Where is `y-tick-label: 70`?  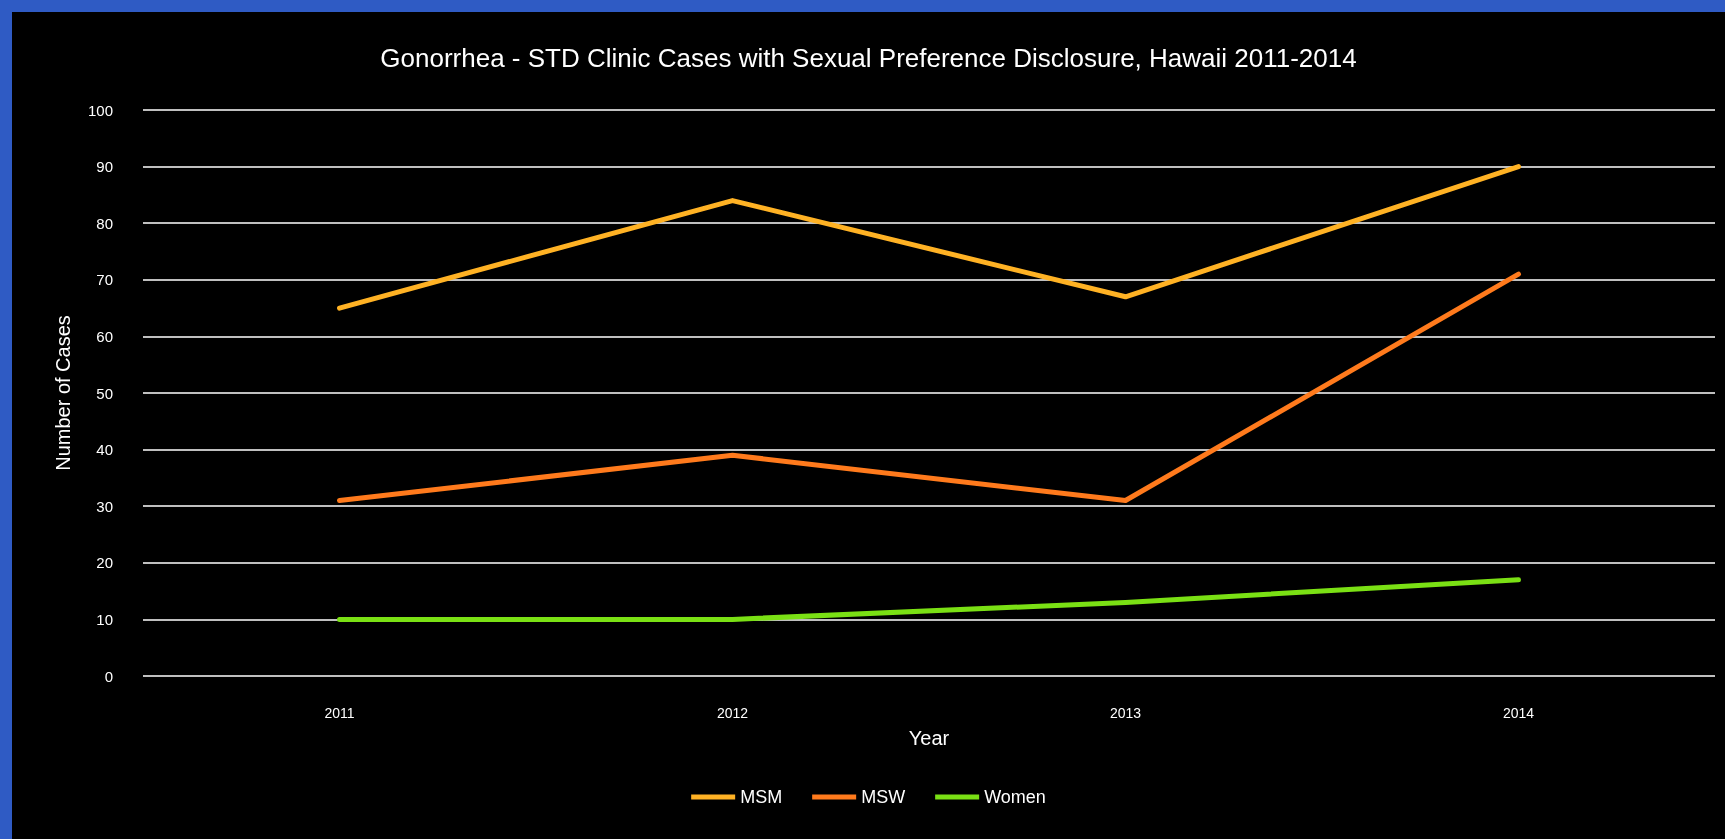
y-tick-label: 70 is located at coordinates (104, 280).